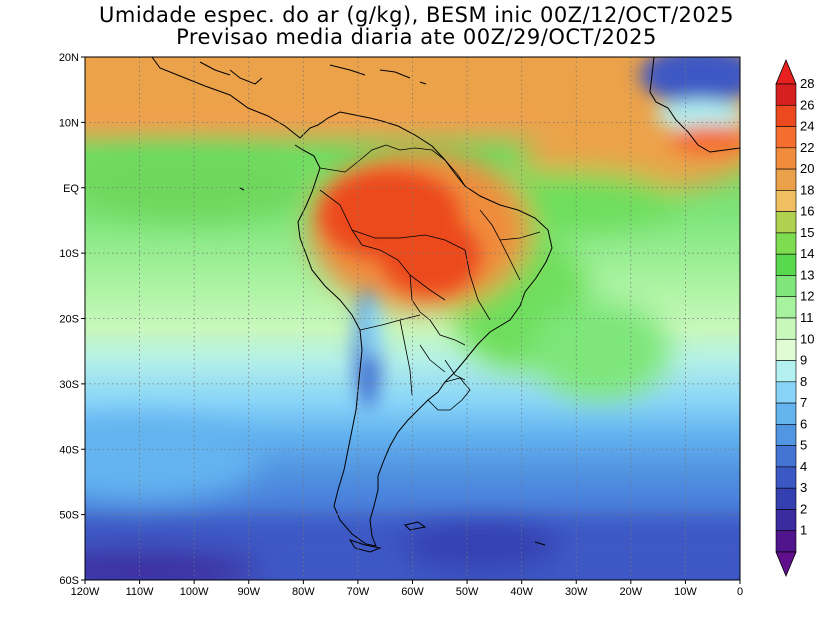  What do you see at coordinates (803, 508) in the screenshot?
I see `colorbar-label: 2` at bounding box center [803, 508].